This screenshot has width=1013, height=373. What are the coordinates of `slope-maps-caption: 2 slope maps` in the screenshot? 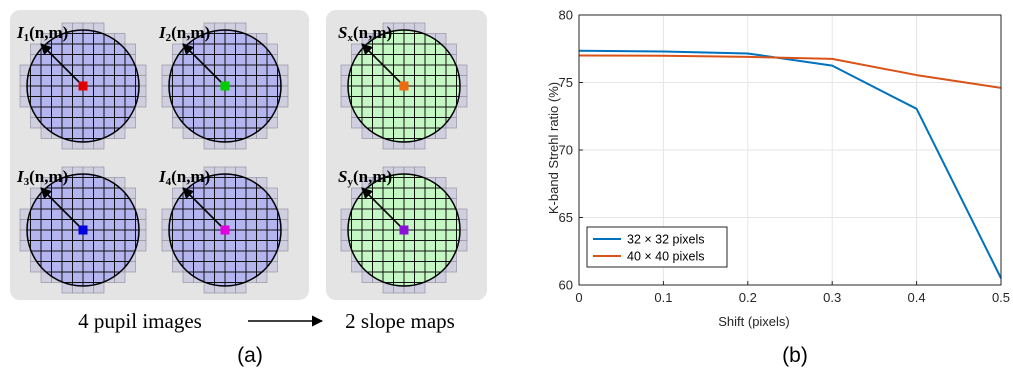 It's located at (400, 321).